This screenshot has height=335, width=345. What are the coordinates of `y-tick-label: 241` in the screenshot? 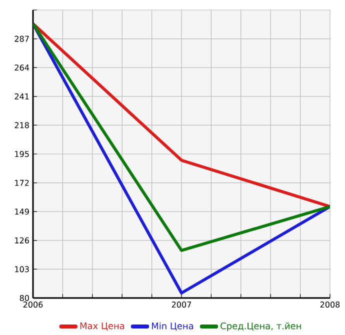 It's located at (21, 96).